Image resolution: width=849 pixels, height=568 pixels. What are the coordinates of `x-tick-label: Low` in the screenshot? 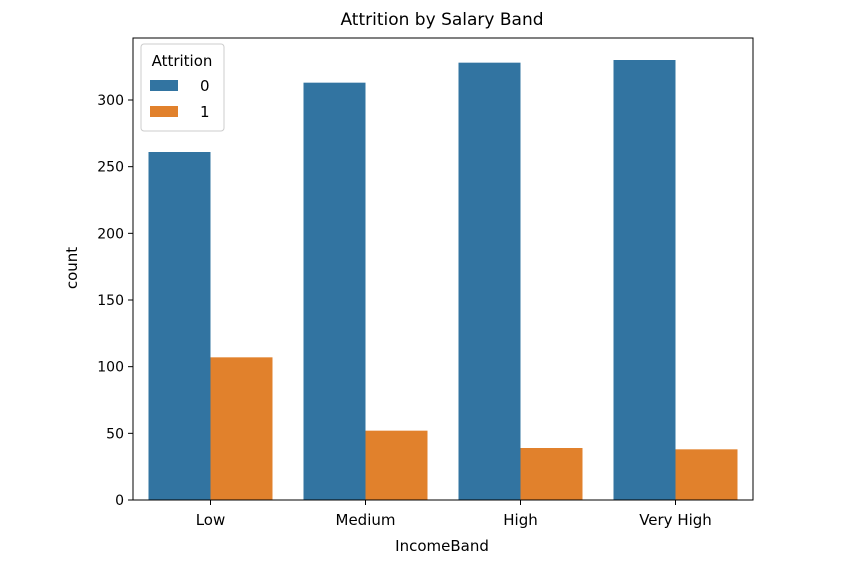 It's located at (211, 520).